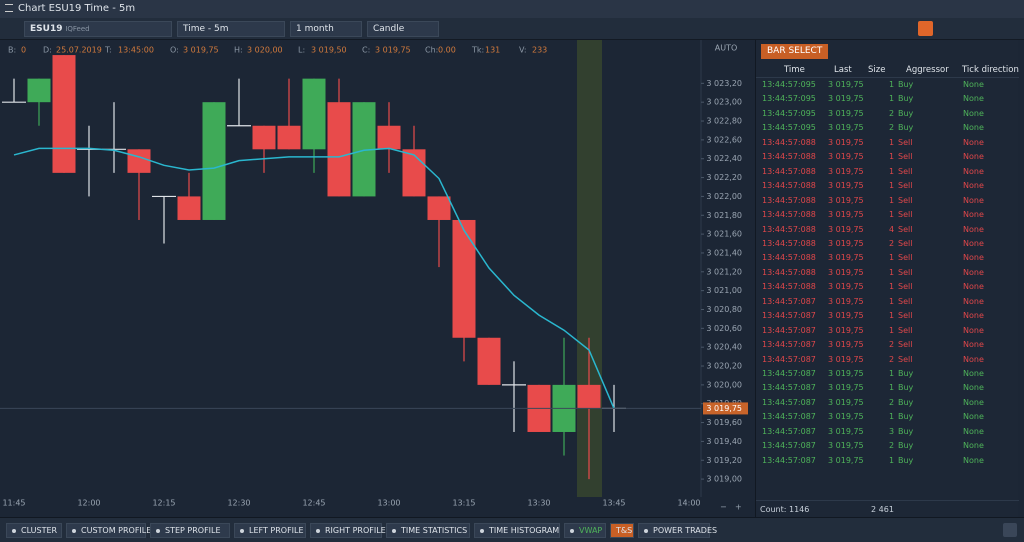 The image size is (1024, 542). What do you see at coordinates (47, 50) in the screenshot?
I see `info-label: D:` at bounding box center [47, 50].